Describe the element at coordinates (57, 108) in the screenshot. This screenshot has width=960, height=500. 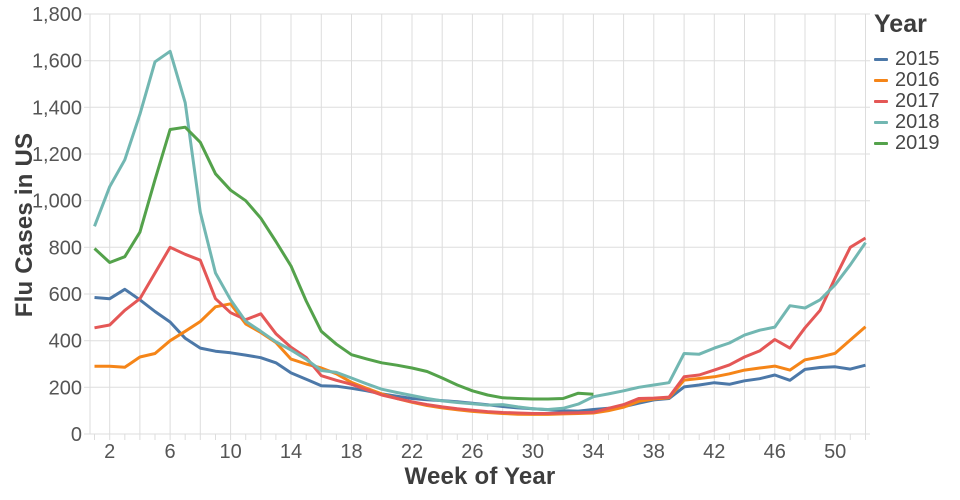
I see `svg-text: 1,400` at that location.